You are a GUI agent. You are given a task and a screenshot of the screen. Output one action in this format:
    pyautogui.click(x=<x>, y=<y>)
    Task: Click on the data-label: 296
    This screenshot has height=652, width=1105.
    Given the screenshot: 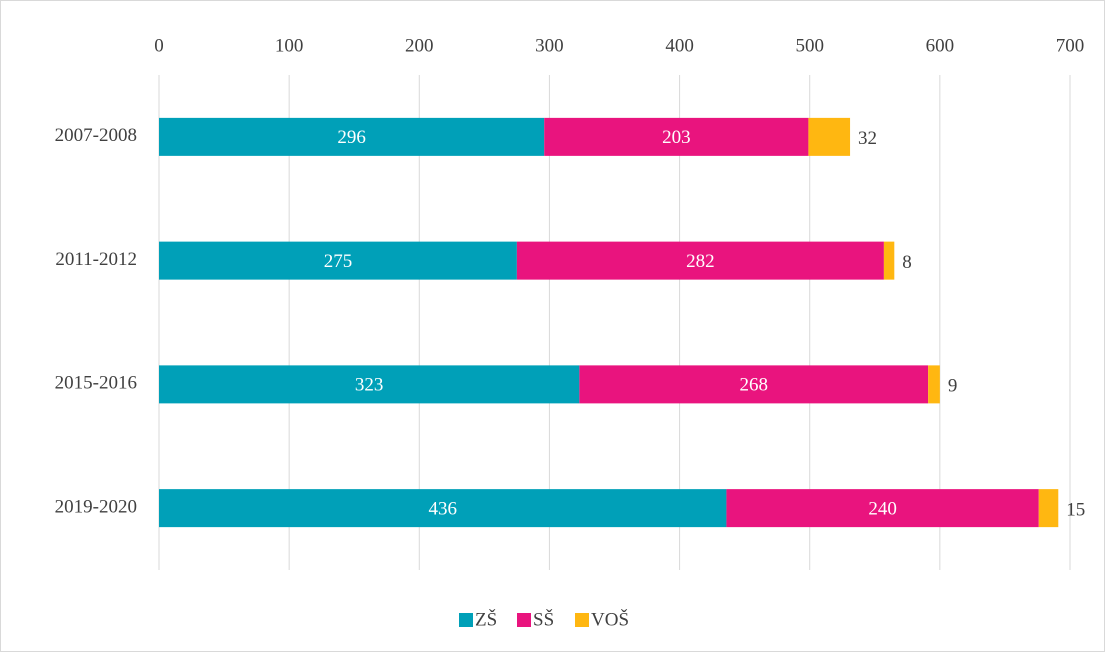 What is the action you would take?
    pyautogui.click(x=351, y=137)
    